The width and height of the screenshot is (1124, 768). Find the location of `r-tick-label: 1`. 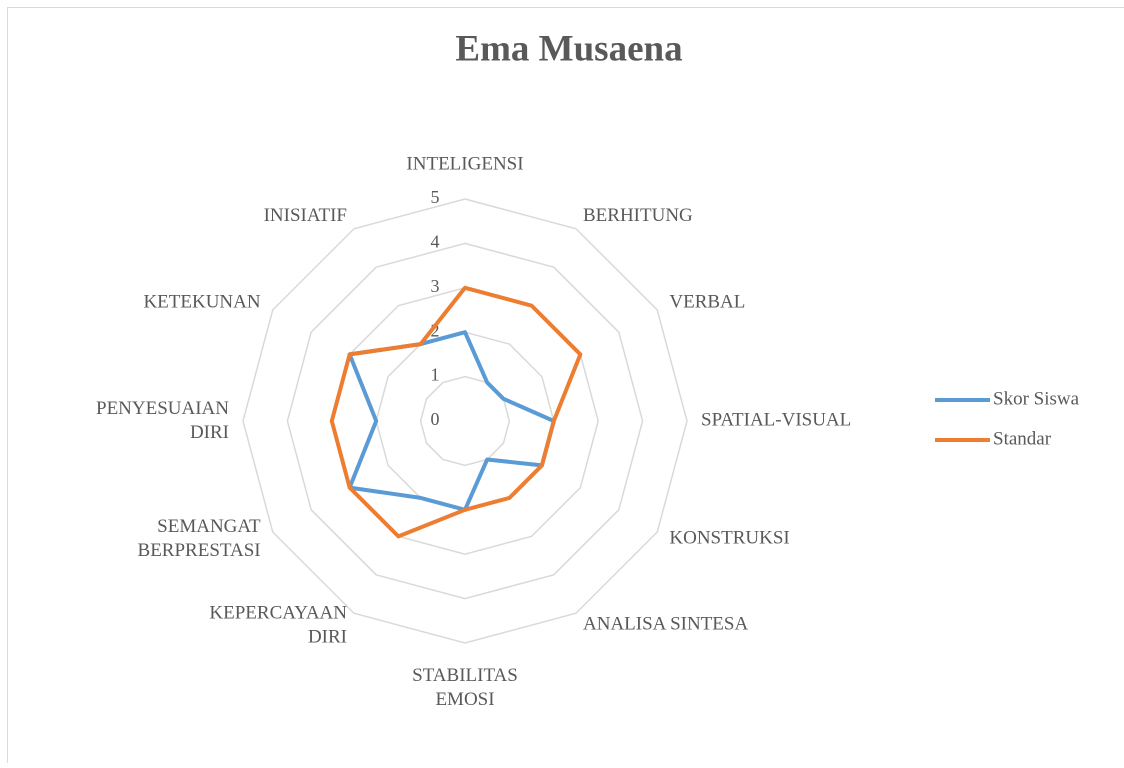

r-tick-label: 1 is located at coordinates (435, 375).